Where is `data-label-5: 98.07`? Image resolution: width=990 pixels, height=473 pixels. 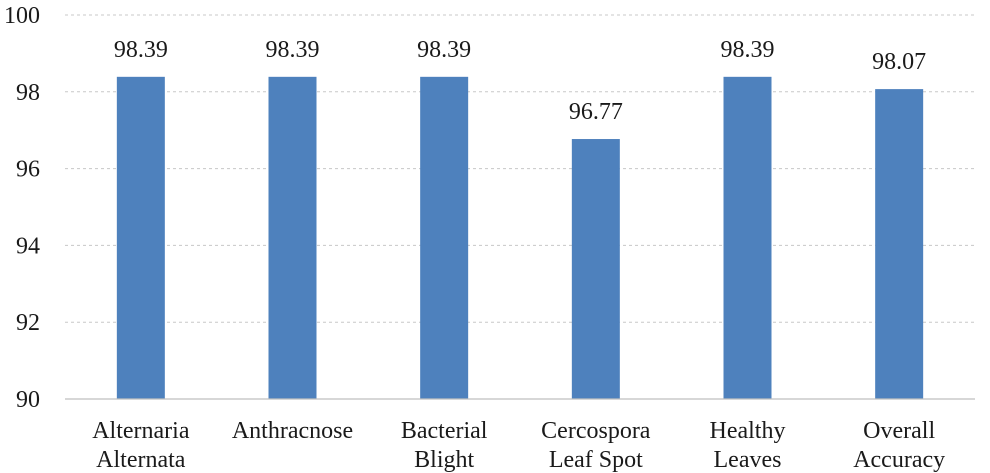 data-label-5: 98.07 is located at coordinates (899, 62).